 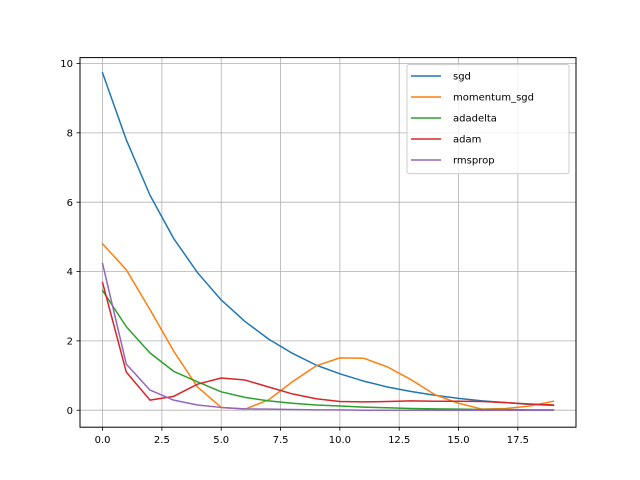 I want to click on y-tick-label: 10, so click(x=66, y=64).